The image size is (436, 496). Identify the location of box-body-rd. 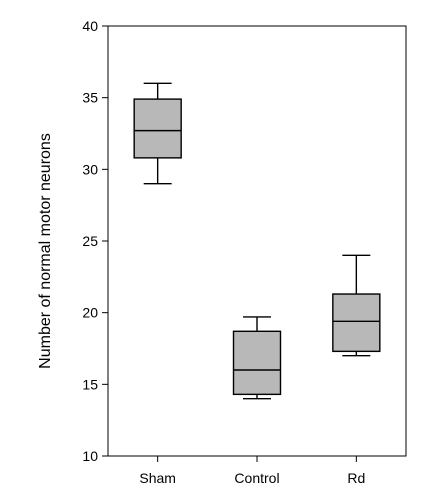
(356, 323).